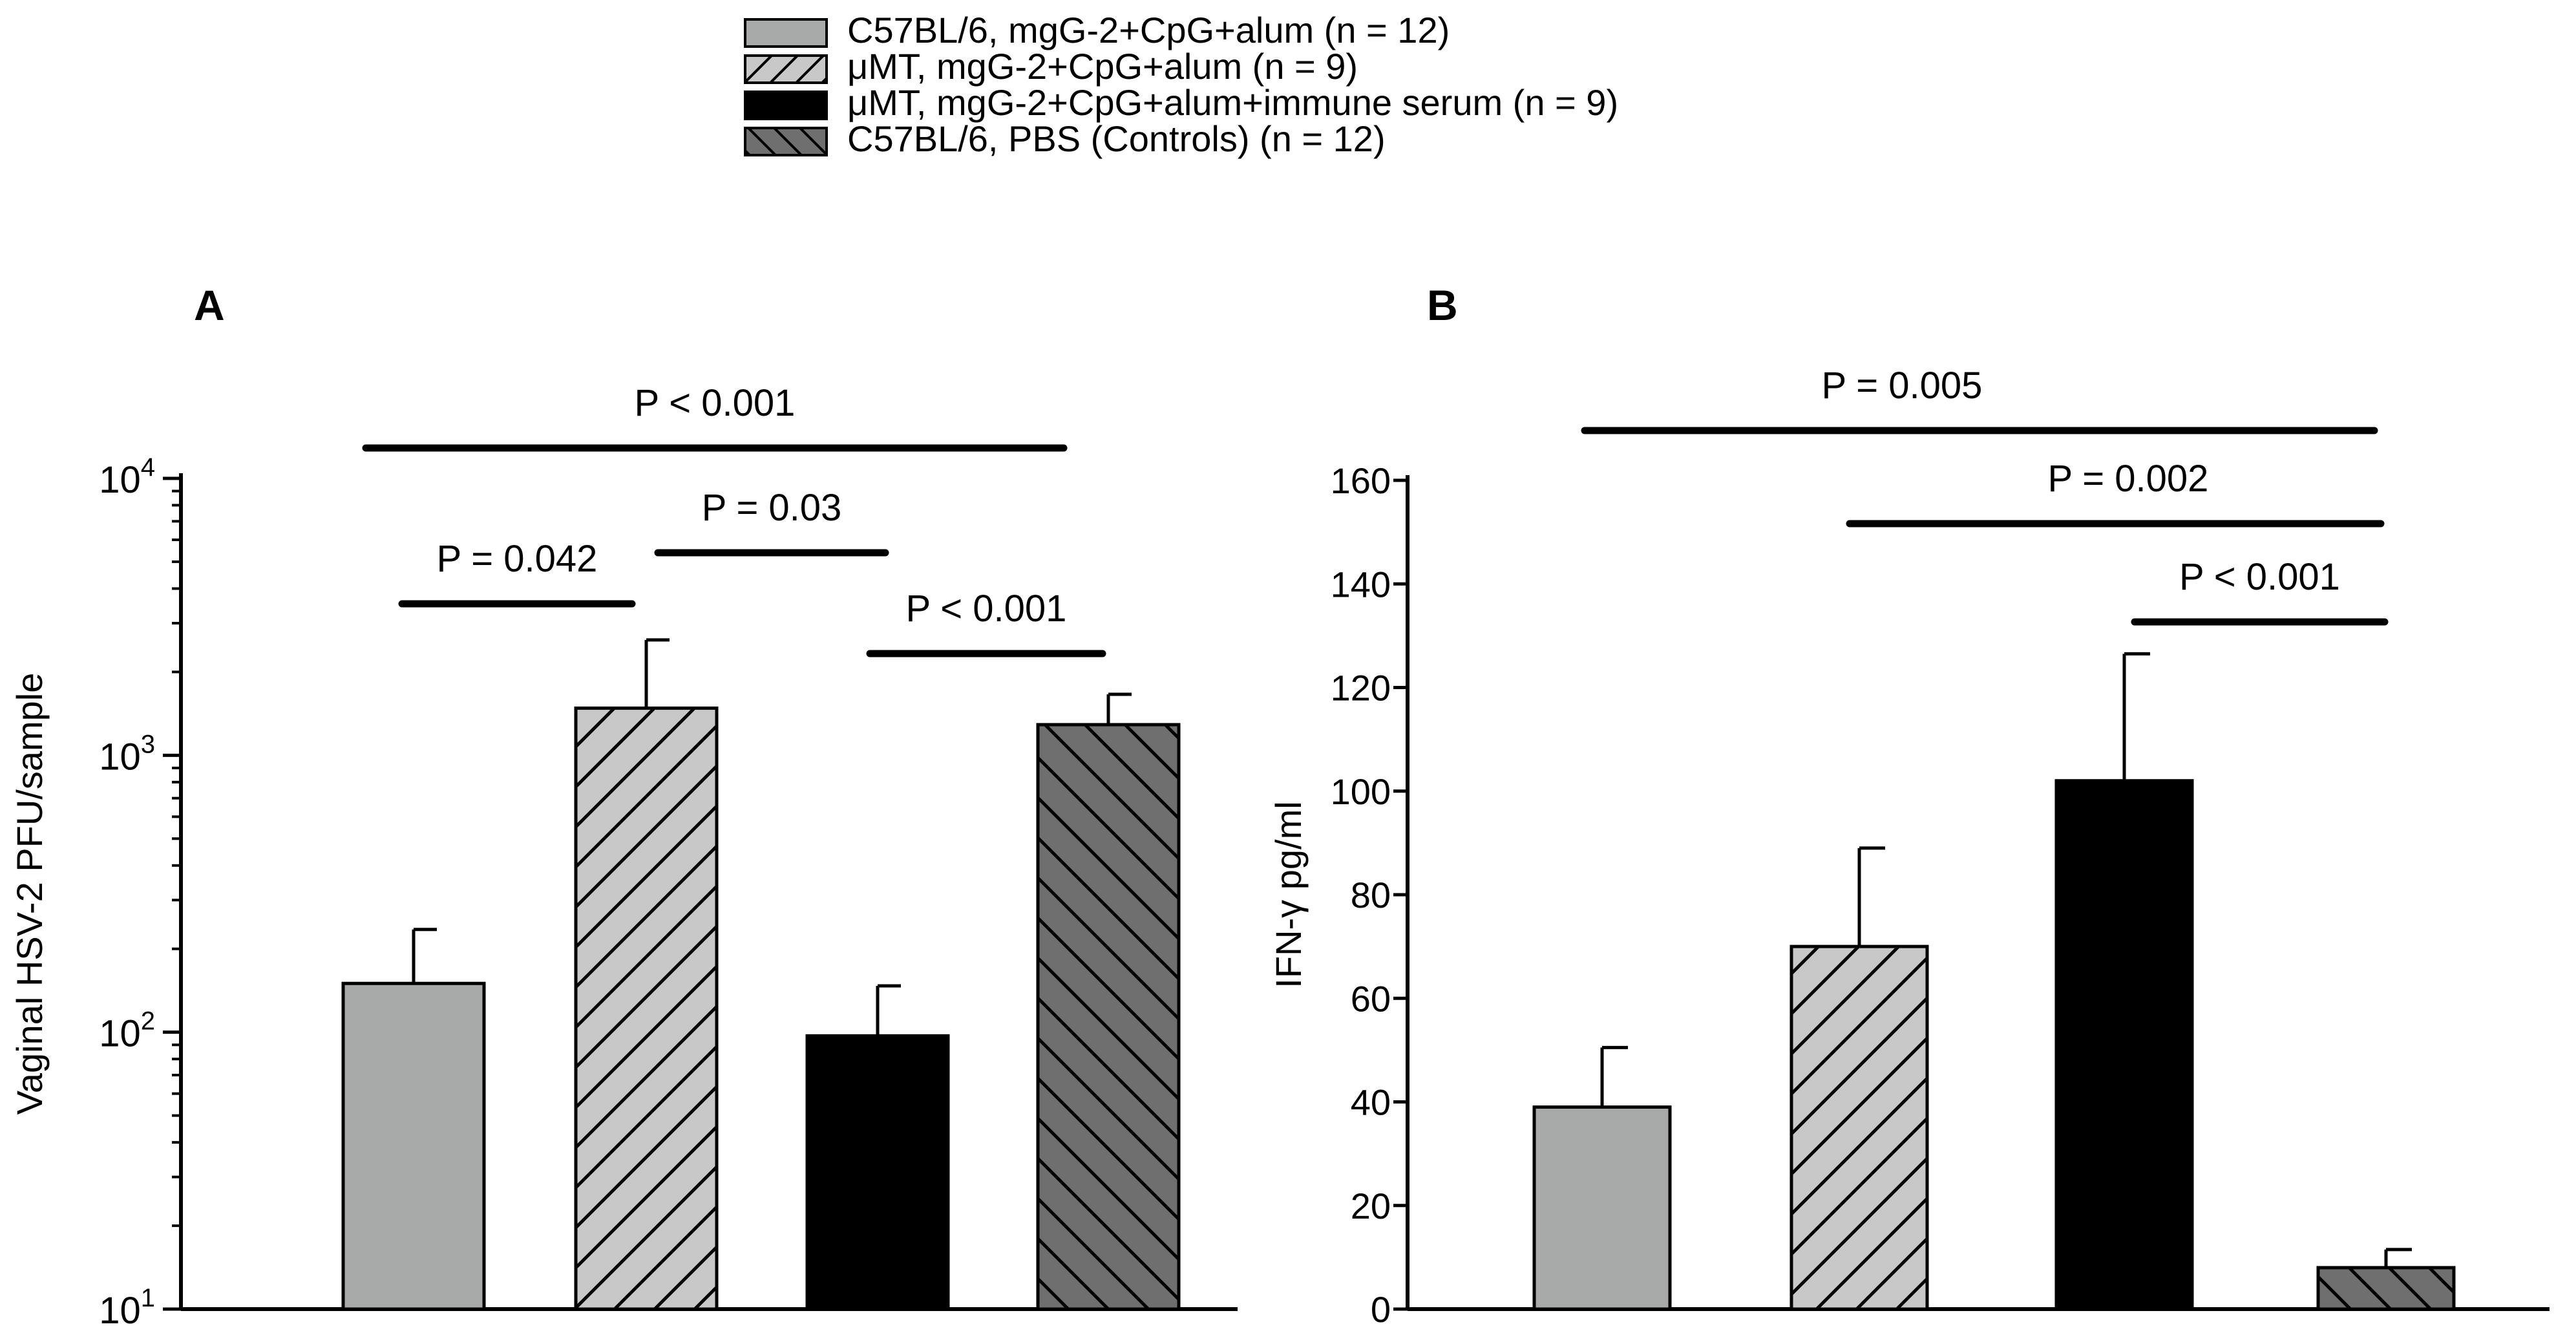  I want to click on y-tick-label: 140, so click(1361, 584).